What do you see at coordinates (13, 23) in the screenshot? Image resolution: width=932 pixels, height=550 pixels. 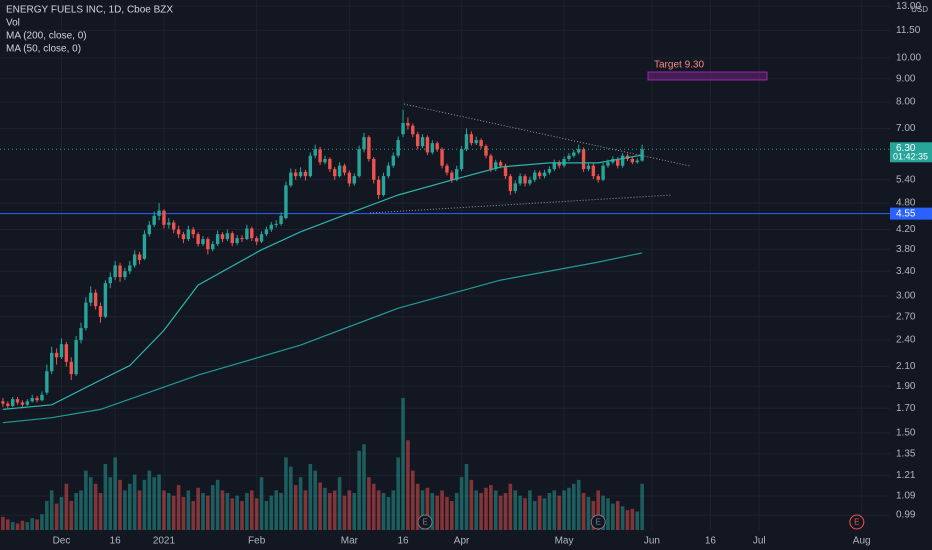 I see `legend-volume: Vol` at bounding box center [13, 23].